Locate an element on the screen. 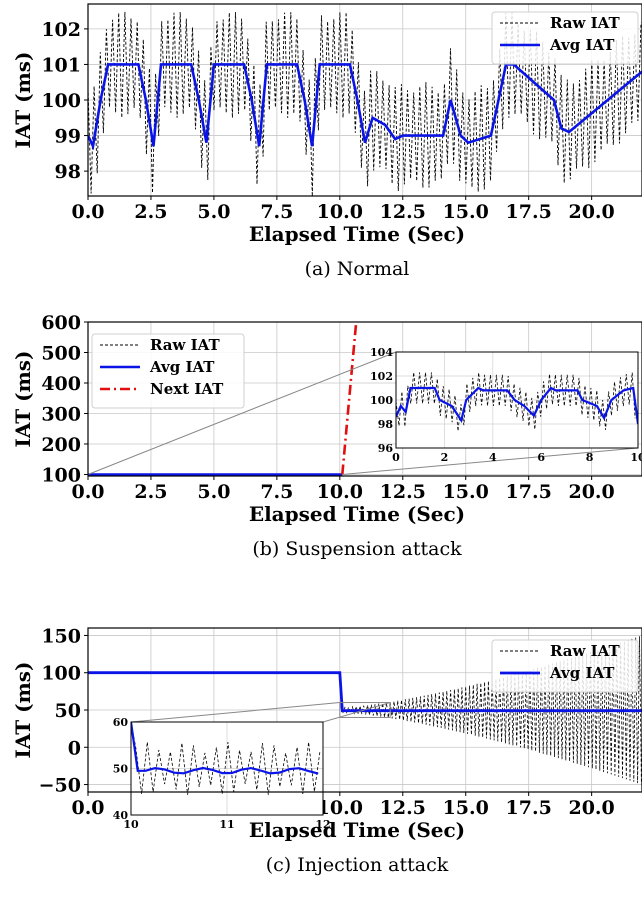 This screenshot has width=642, height=921. inset-y-tick-label: 60 is located at coordinates (121, 722).